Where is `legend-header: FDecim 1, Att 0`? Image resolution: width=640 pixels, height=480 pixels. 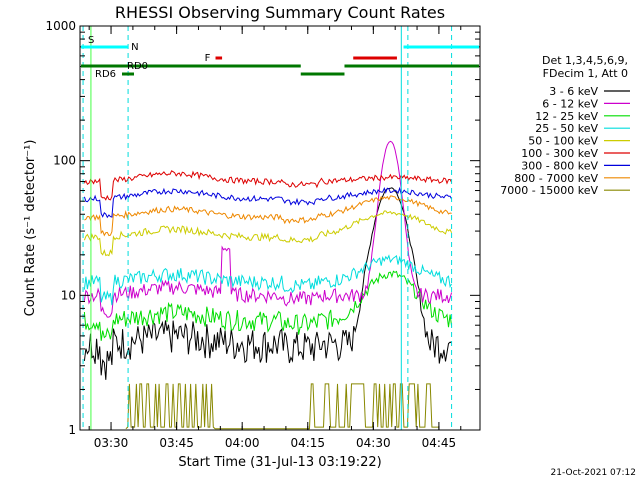 legend-header: FDecim 1, Att 0 is located at coordinates (585, 73).